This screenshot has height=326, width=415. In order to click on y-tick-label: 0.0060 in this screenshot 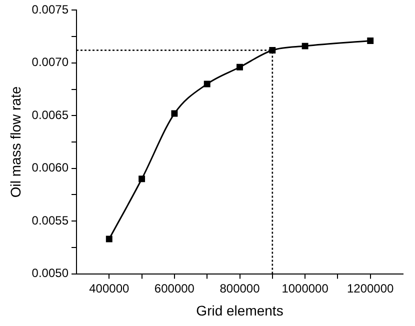, I will do `click(50, 167)`.